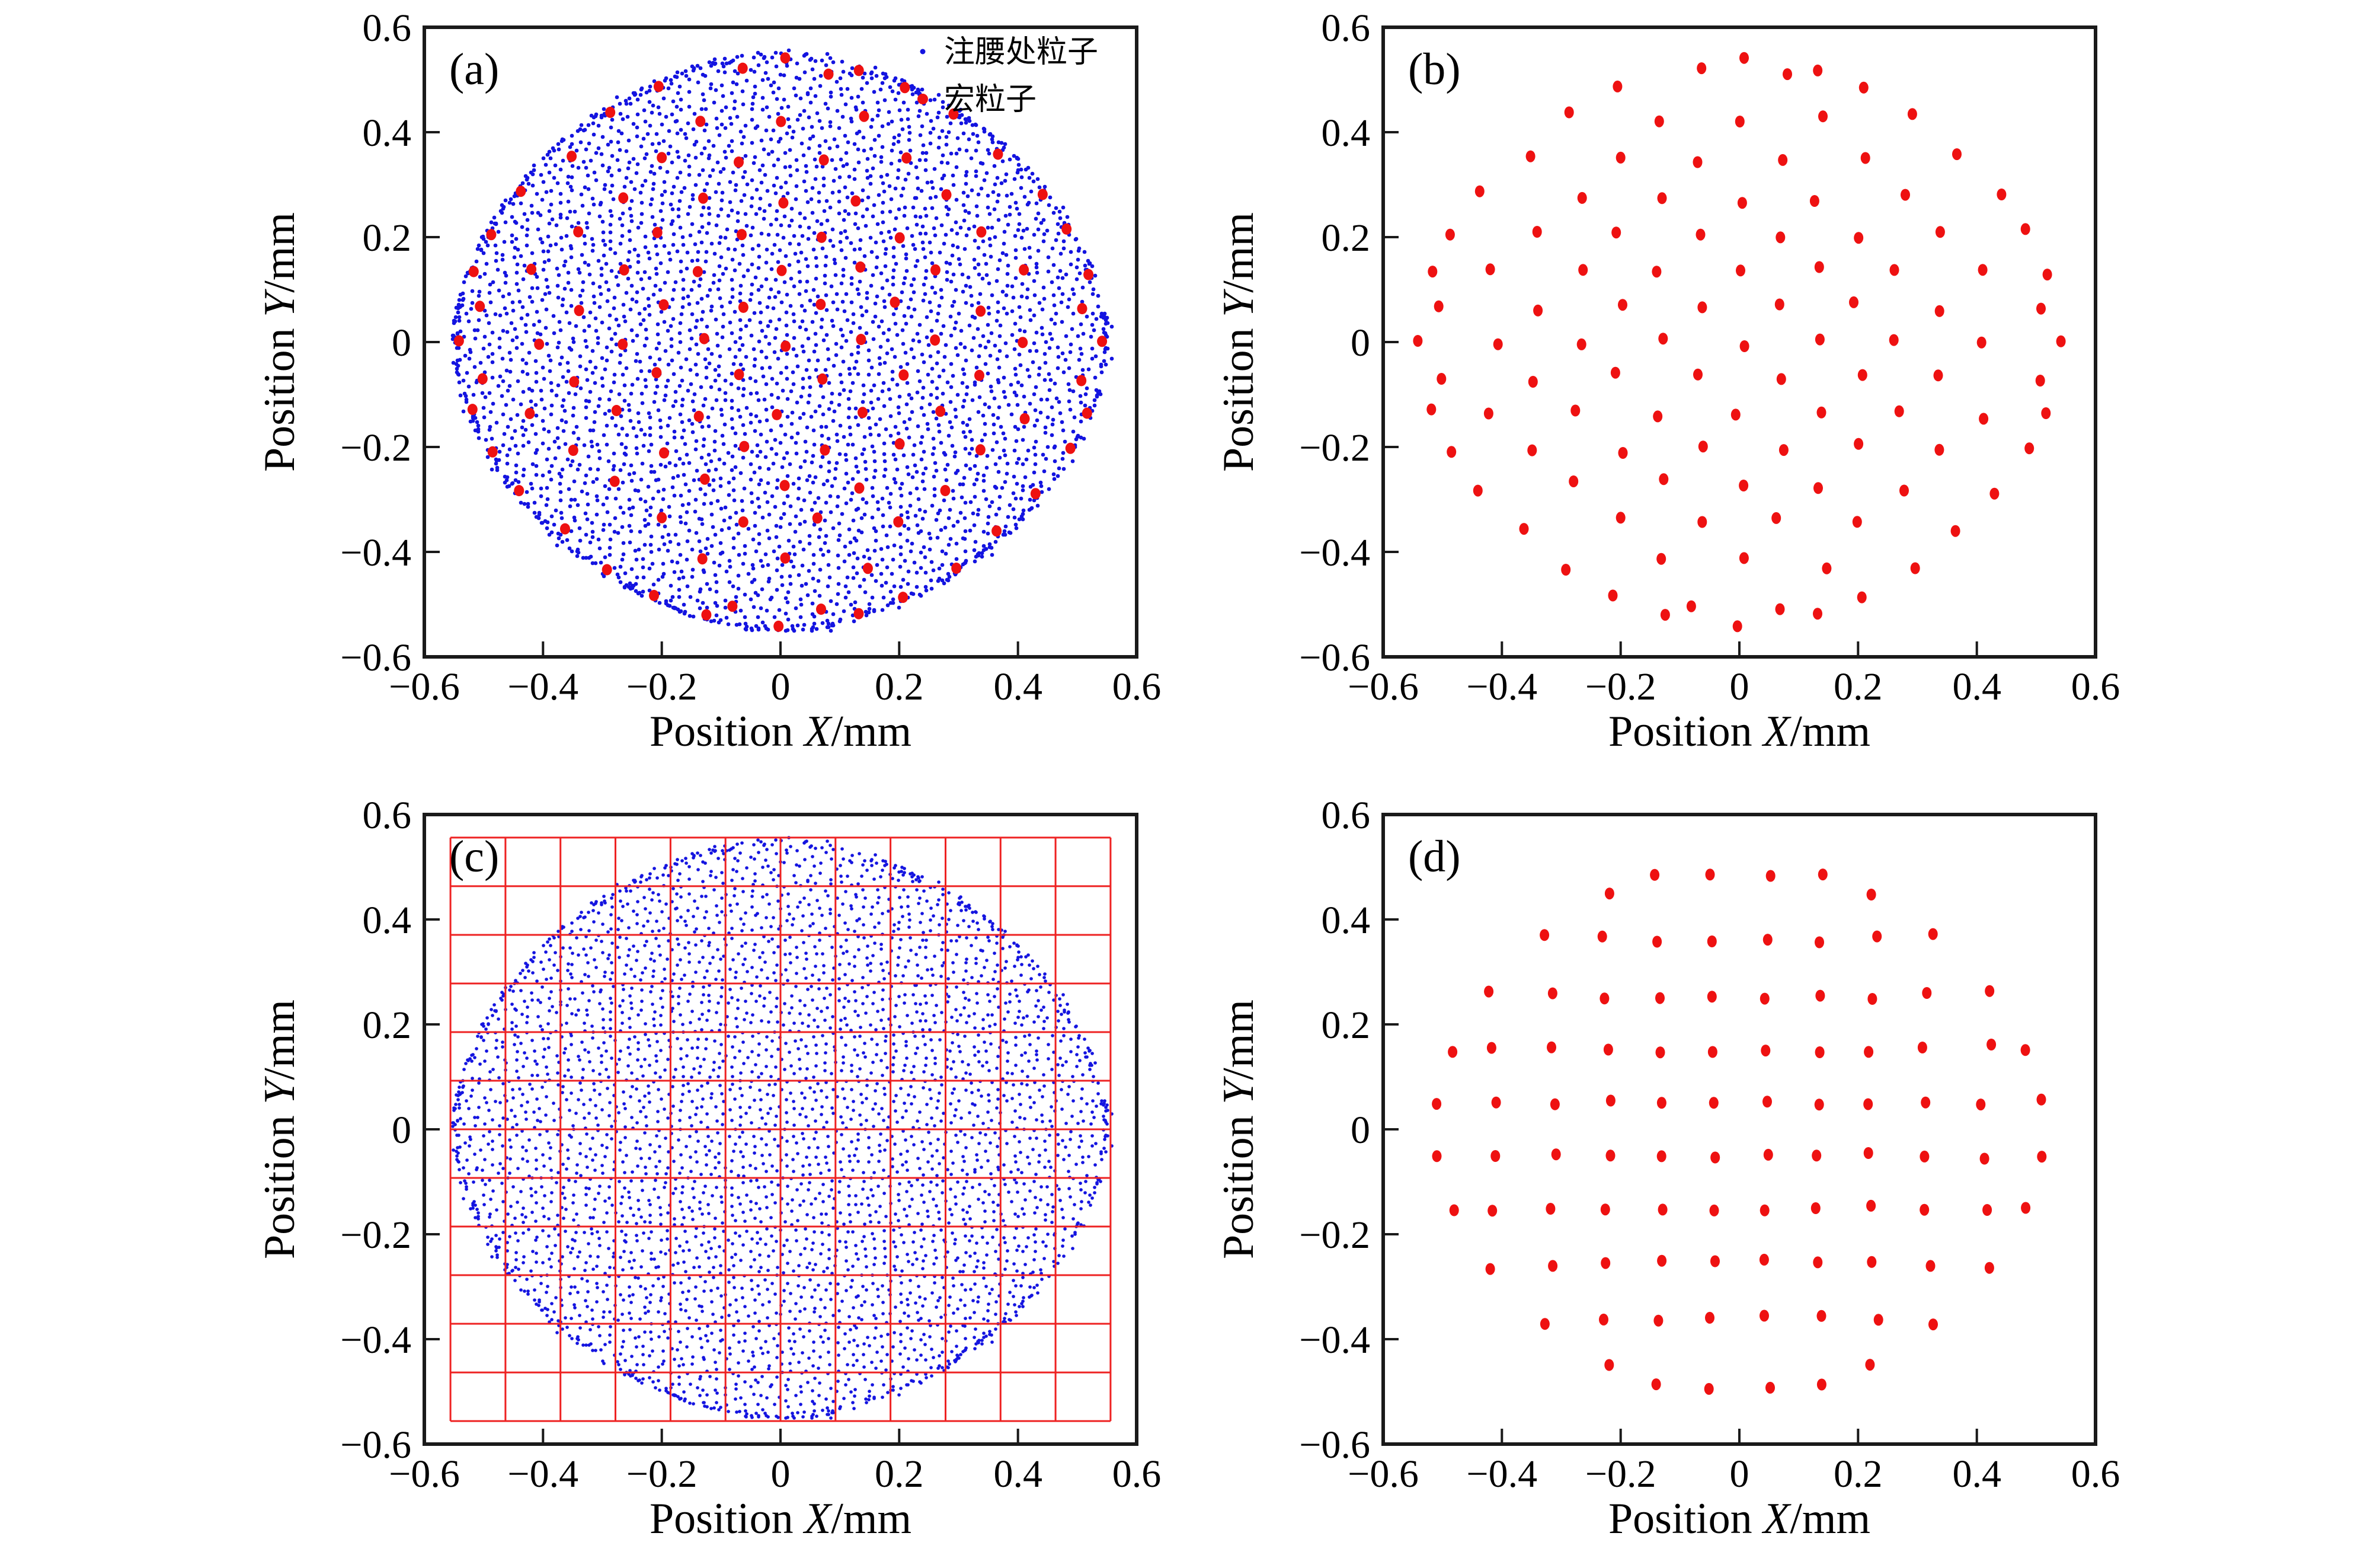  Describe the element at coordinates (1435, 857) in the screenshot. I see `panel-label: (d)` at that location.